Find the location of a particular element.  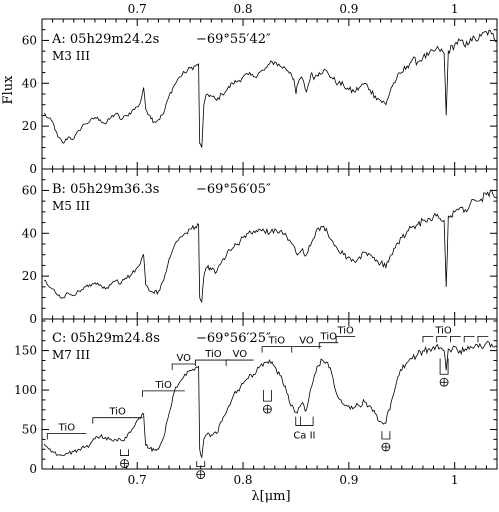

panel-a-dec: −69°55′42″ is located at coordinates (233, 39).